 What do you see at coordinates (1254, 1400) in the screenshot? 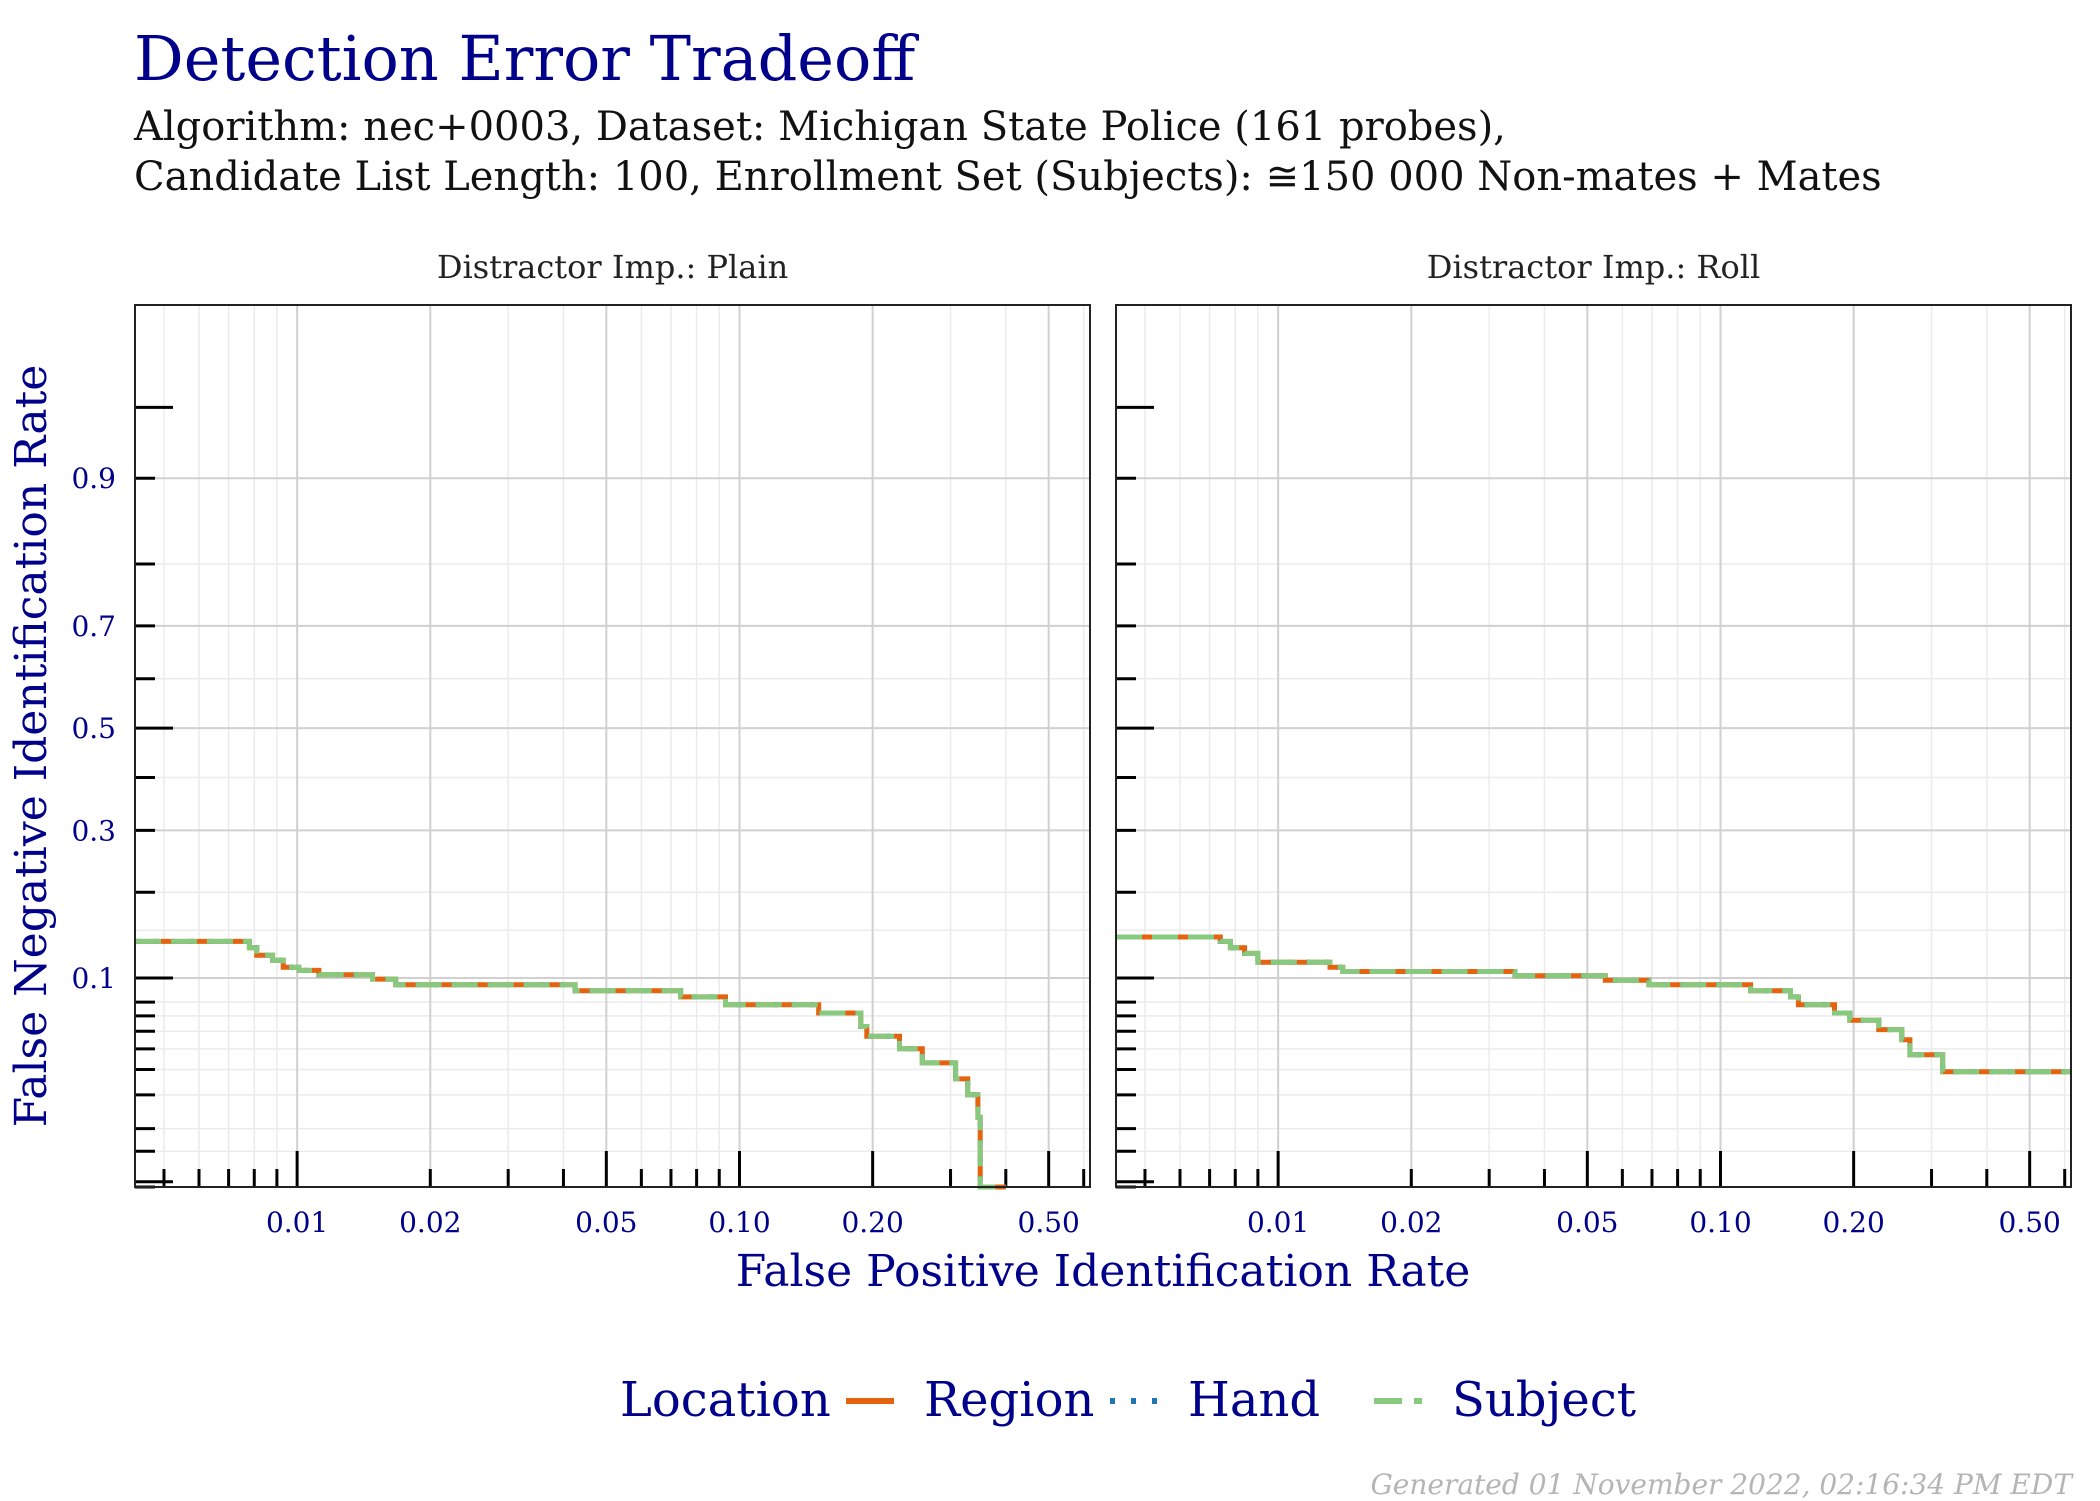
I see `legend-label-hand: Hand` at bounding box center [1254, 1400].